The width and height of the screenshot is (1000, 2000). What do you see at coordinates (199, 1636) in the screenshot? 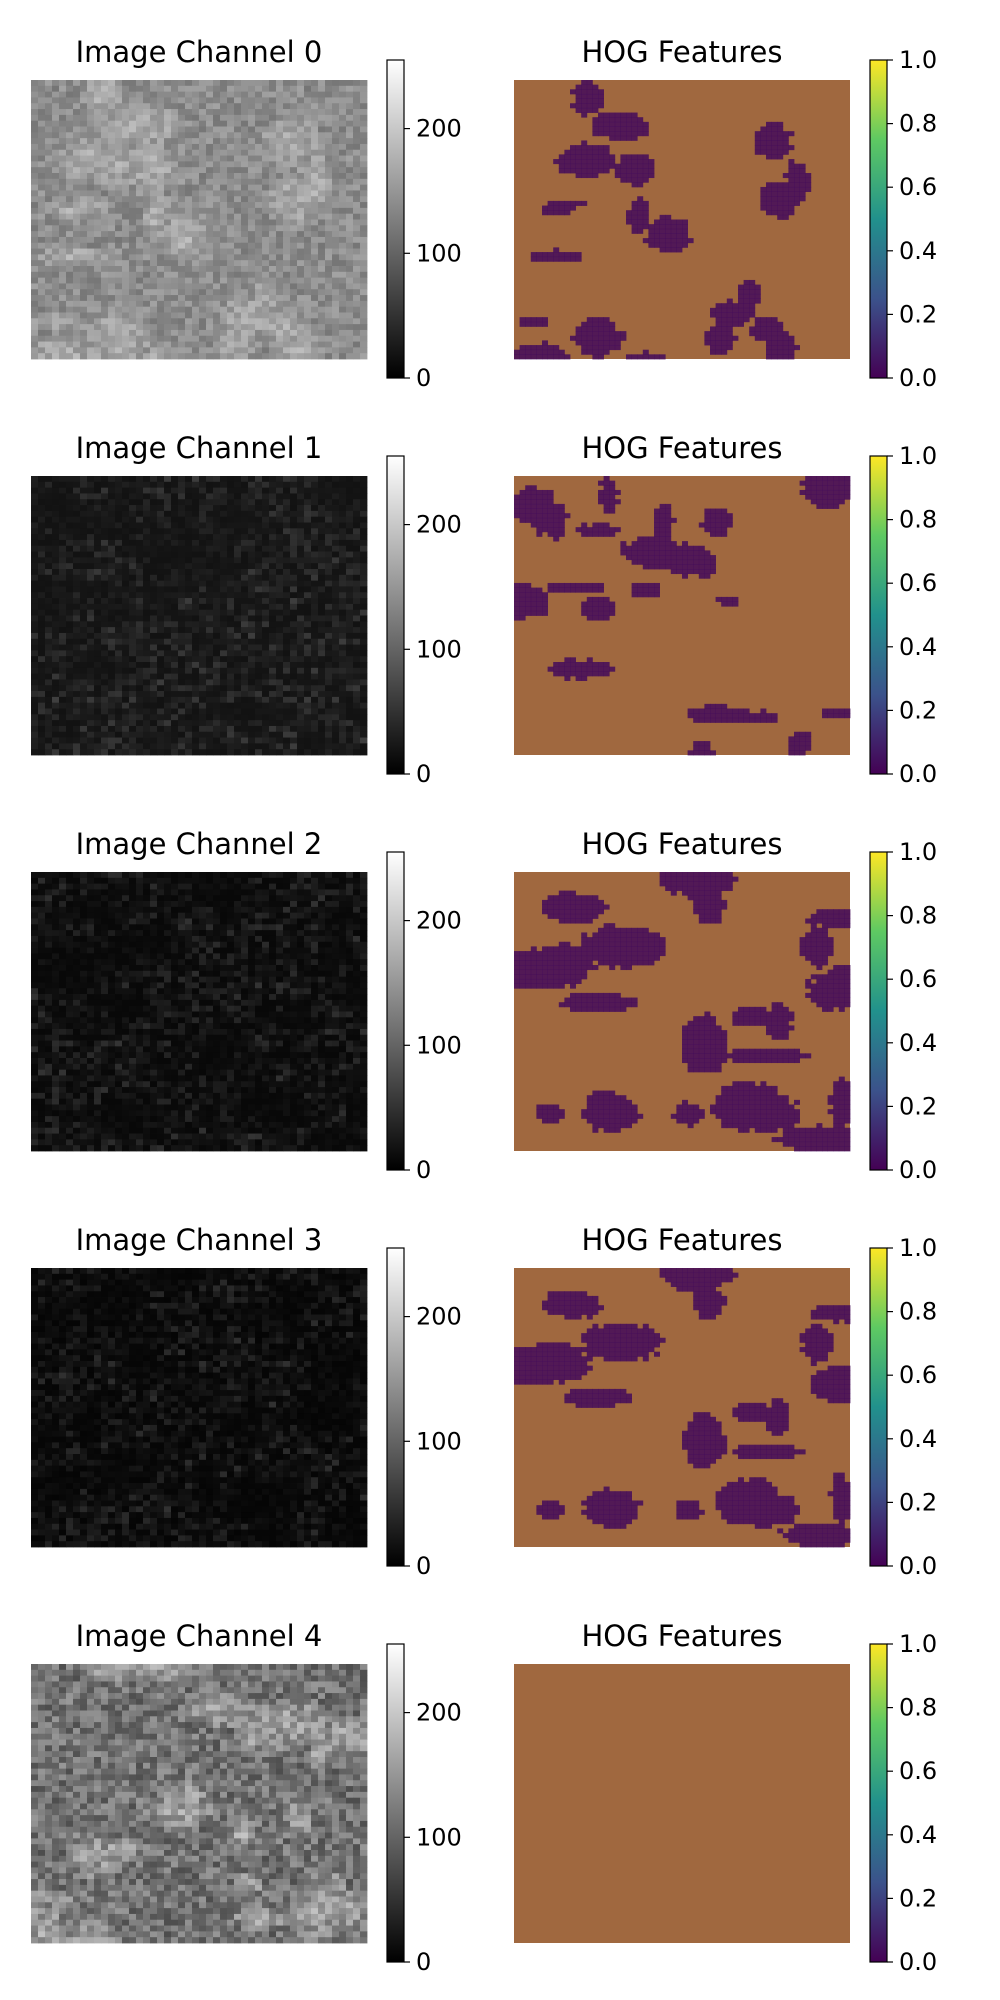
I see `panel-title: Image Channel 4` at bounding box center [199, 1636].